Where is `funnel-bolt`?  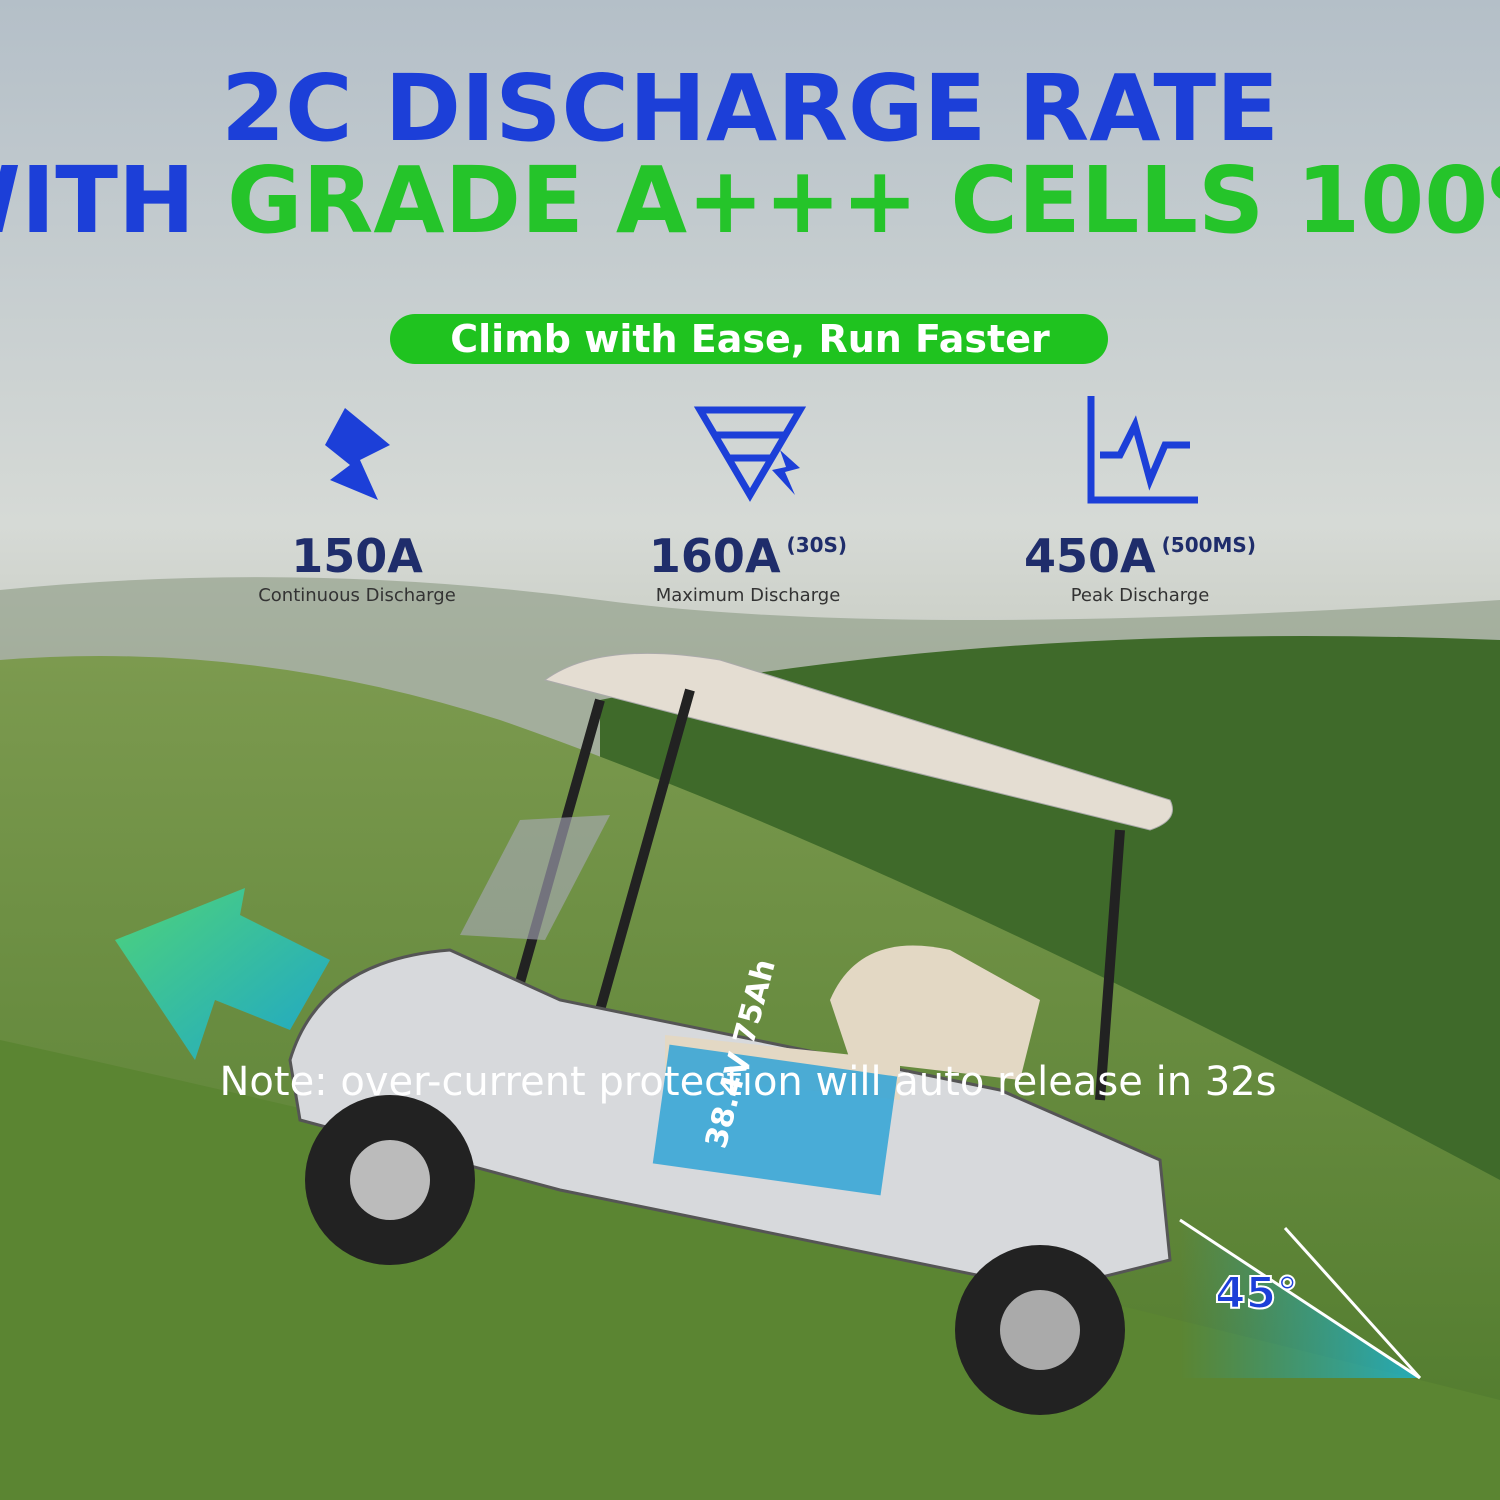
funnel-bolt is located at coordinates (786, 472).